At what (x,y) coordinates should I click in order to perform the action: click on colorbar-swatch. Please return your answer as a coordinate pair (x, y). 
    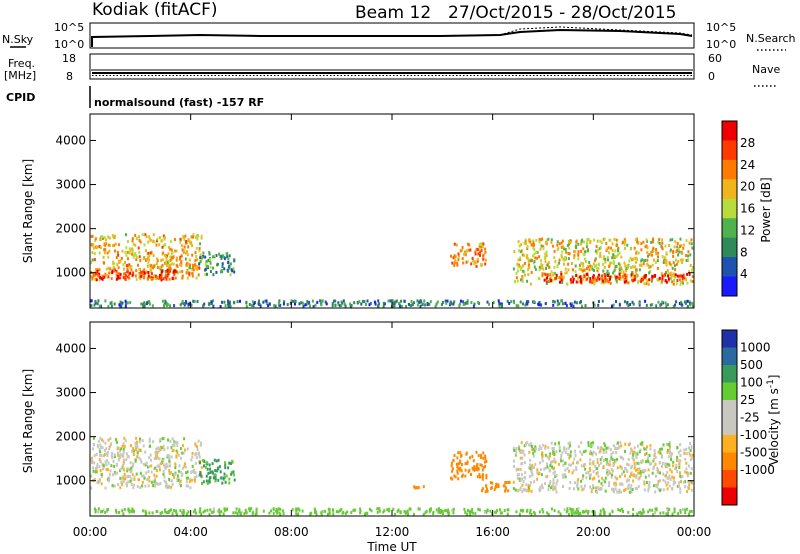
    Looking at the image, I should click on (729, 444).